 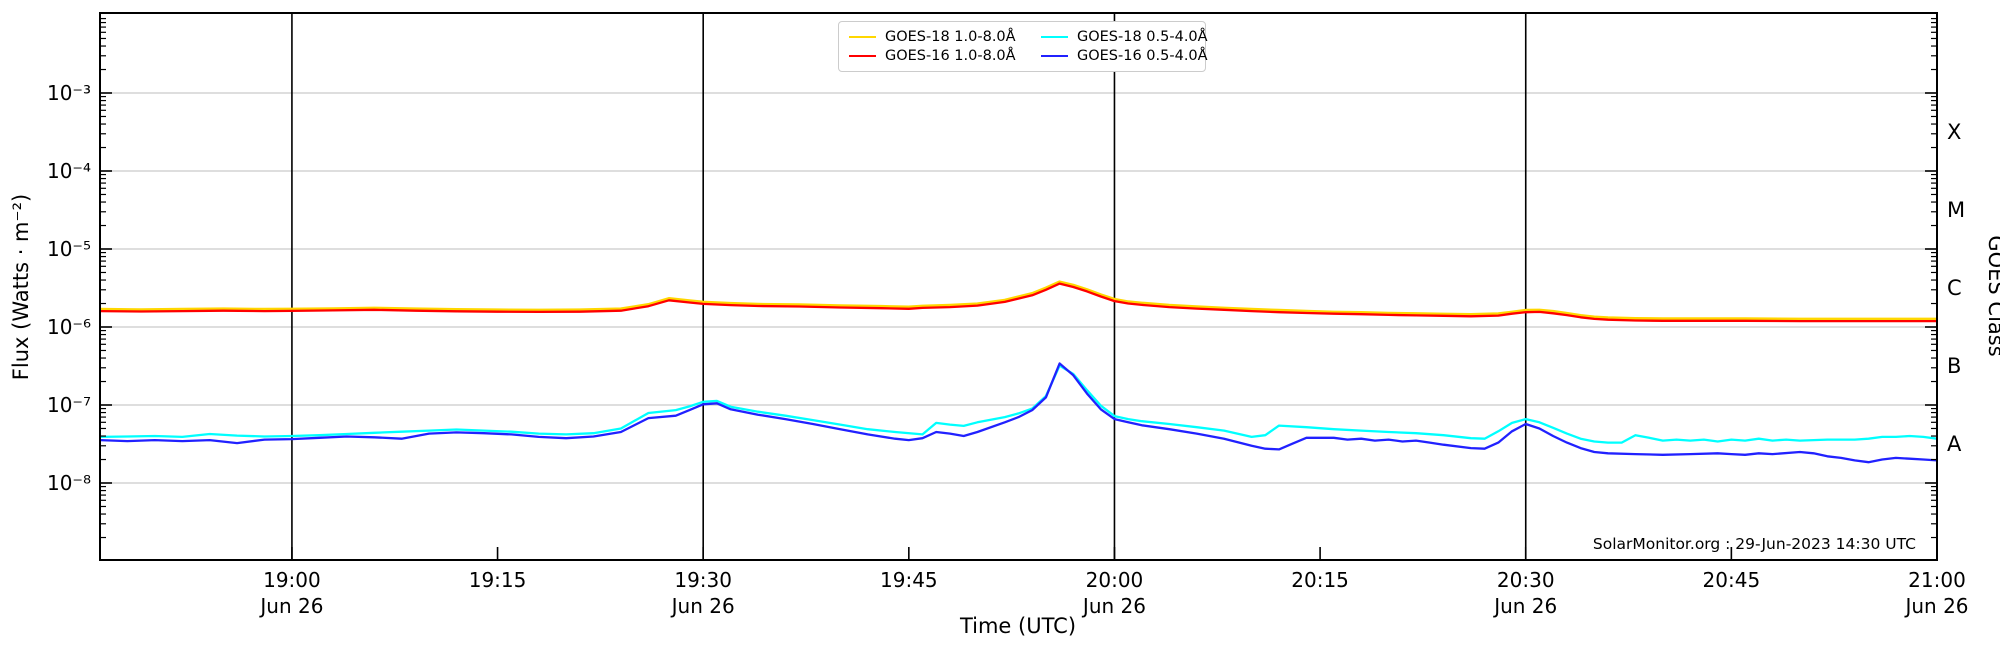 I want to click on legend-item-label: GOES-16 0.5-4.0Å, so click(x=1142, y=56).